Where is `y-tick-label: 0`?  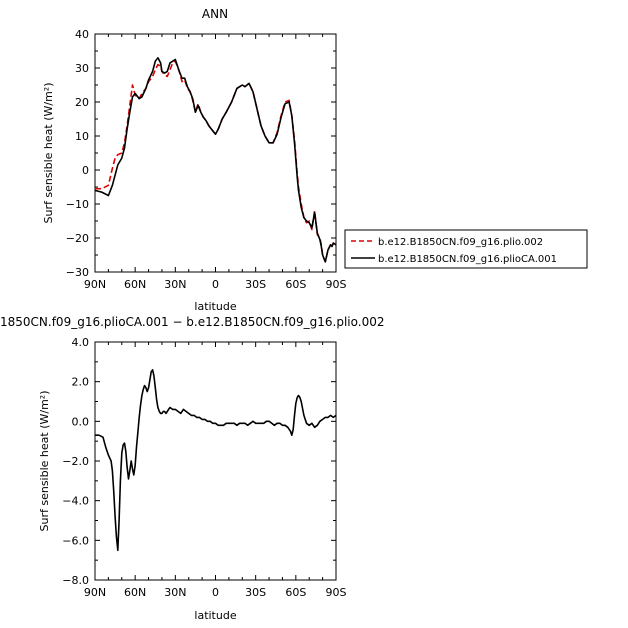 y-tick-label: 0 is located at coordinates (85, 170).